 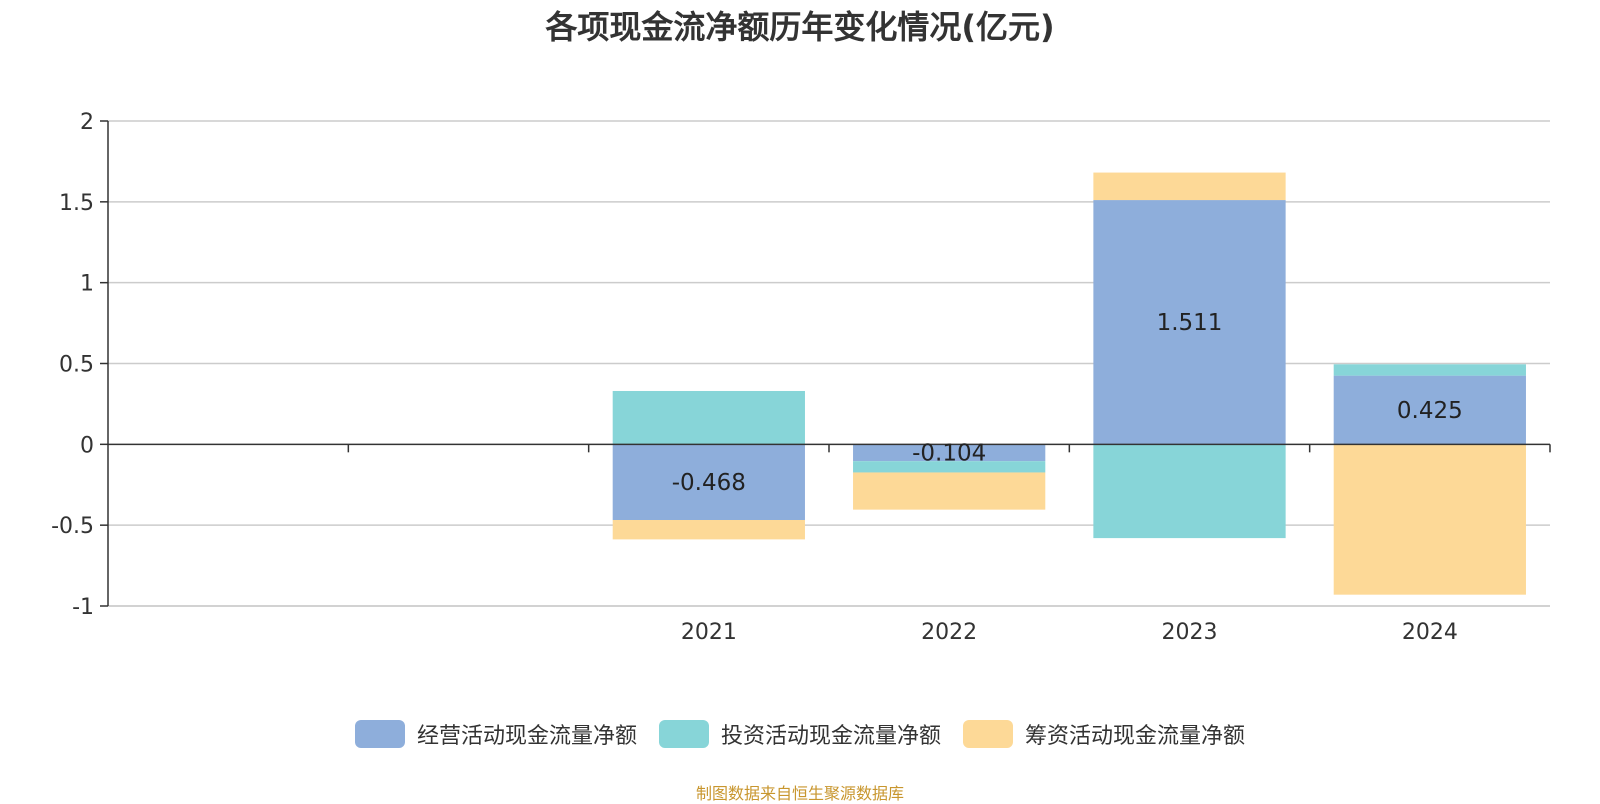 I want to click on x-tick-label: 2022, so click(x=949, y=632).